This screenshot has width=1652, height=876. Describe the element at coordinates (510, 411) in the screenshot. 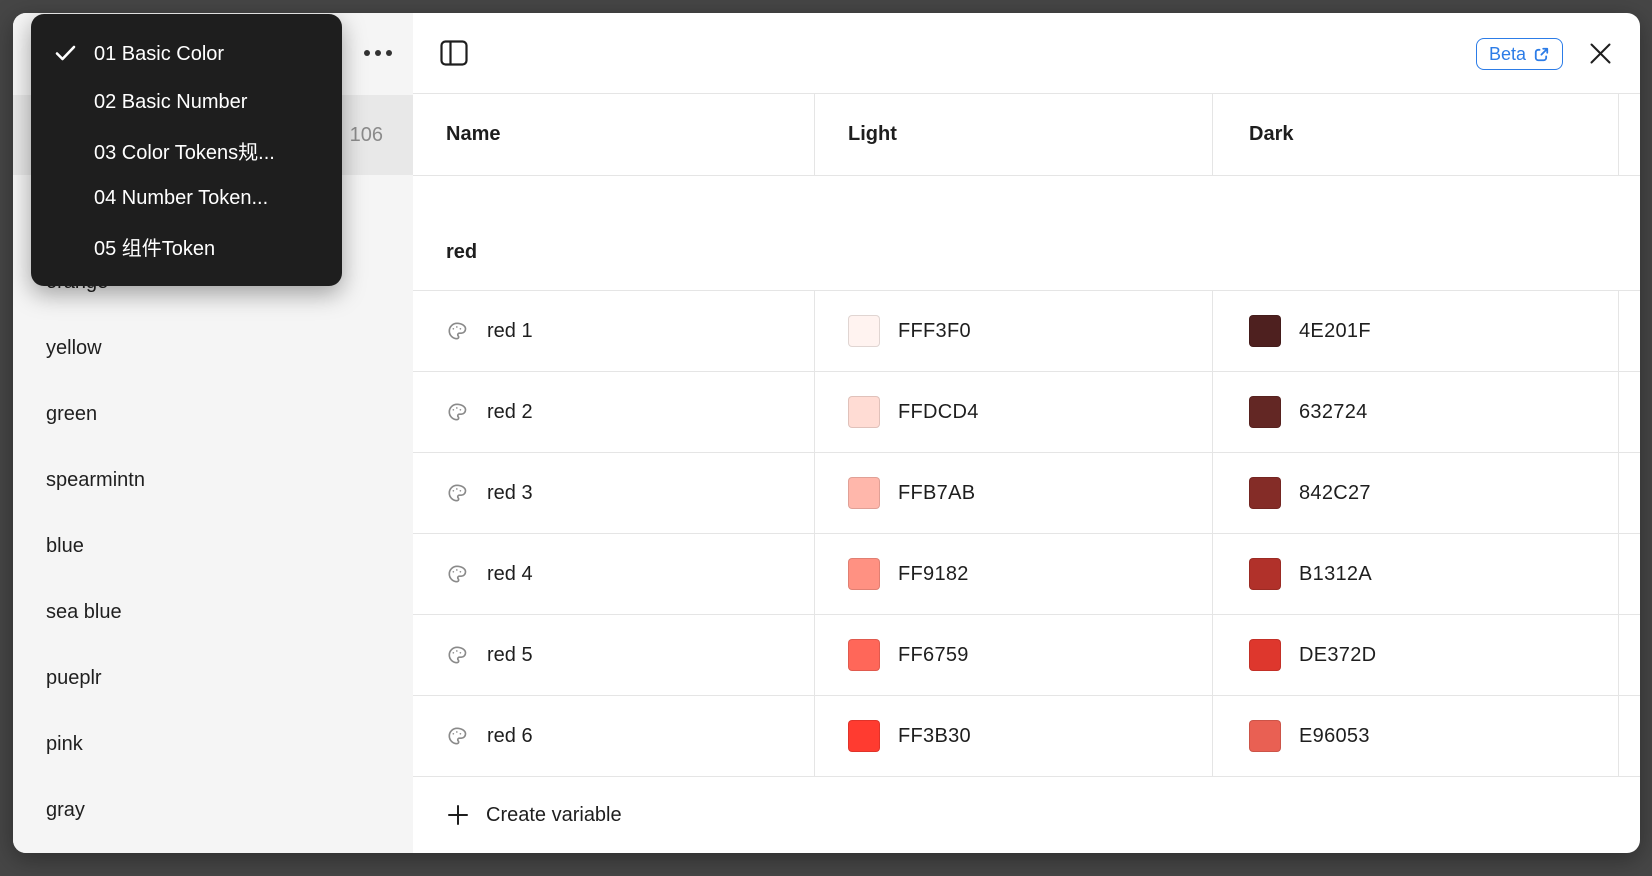

I see `variable-name: red 2` at that location.